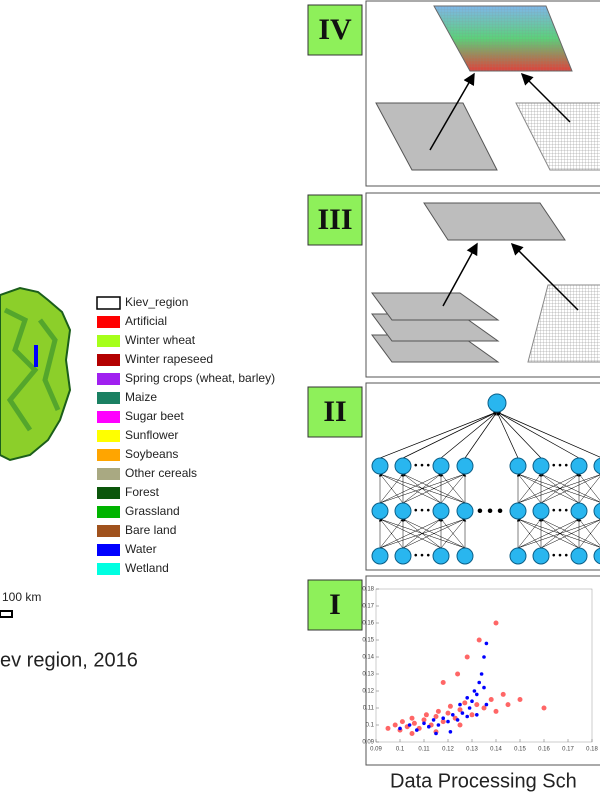 Image resolution: width=600 pixels, height=800 pixels. I want to click on legend-label: Artificial, so click(146, 321).